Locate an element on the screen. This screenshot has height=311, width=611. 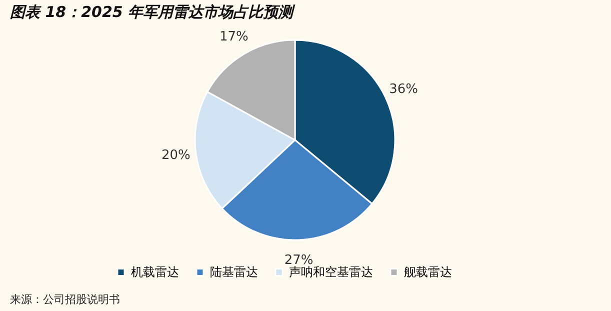
legend-label: 陆基雷达 is located at coordinates (234, 272).